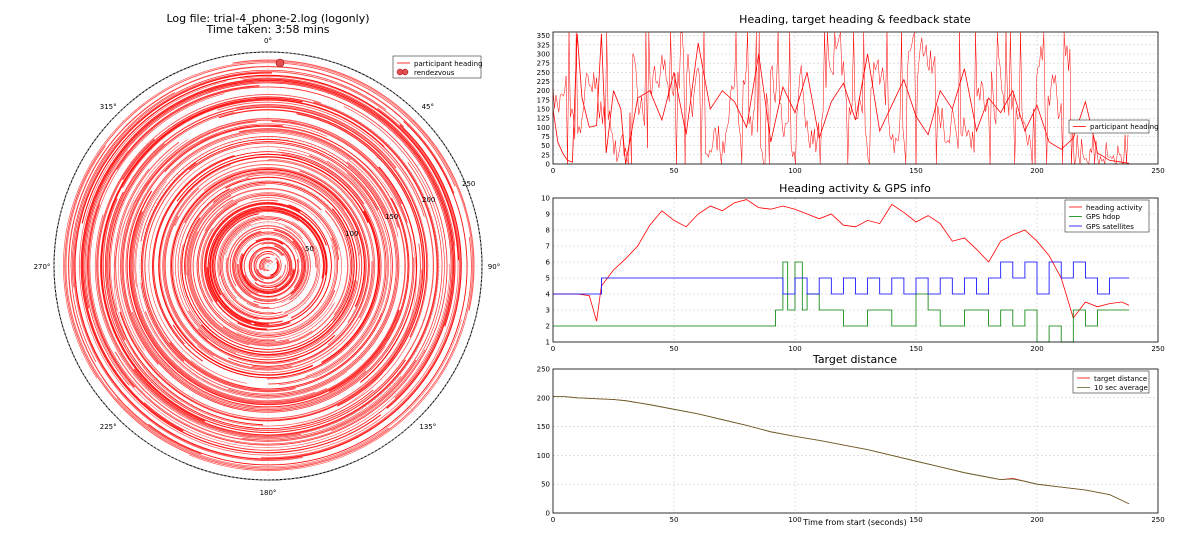 The image size is (1200, 533). I want to click on polar-radial-tick-label: 50, so click(309, 249).